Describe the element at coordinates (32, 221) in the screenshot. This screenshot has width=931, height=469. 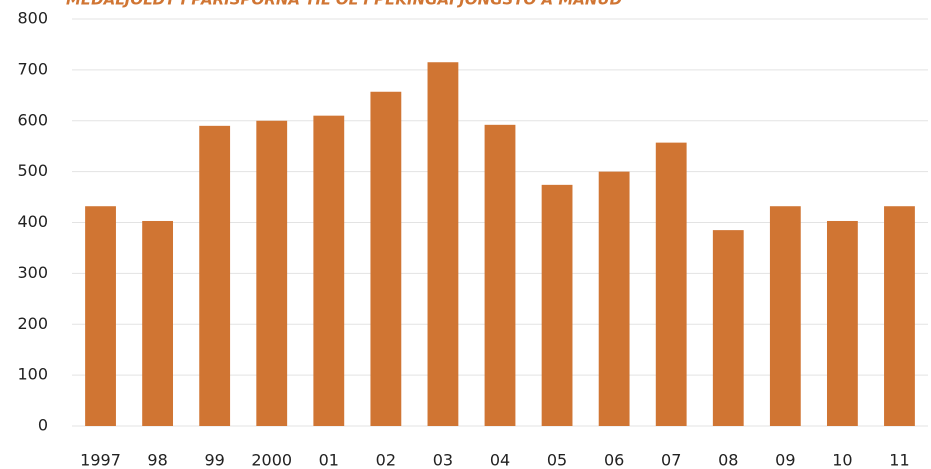
I see `y-tick-label: 400` at that location.